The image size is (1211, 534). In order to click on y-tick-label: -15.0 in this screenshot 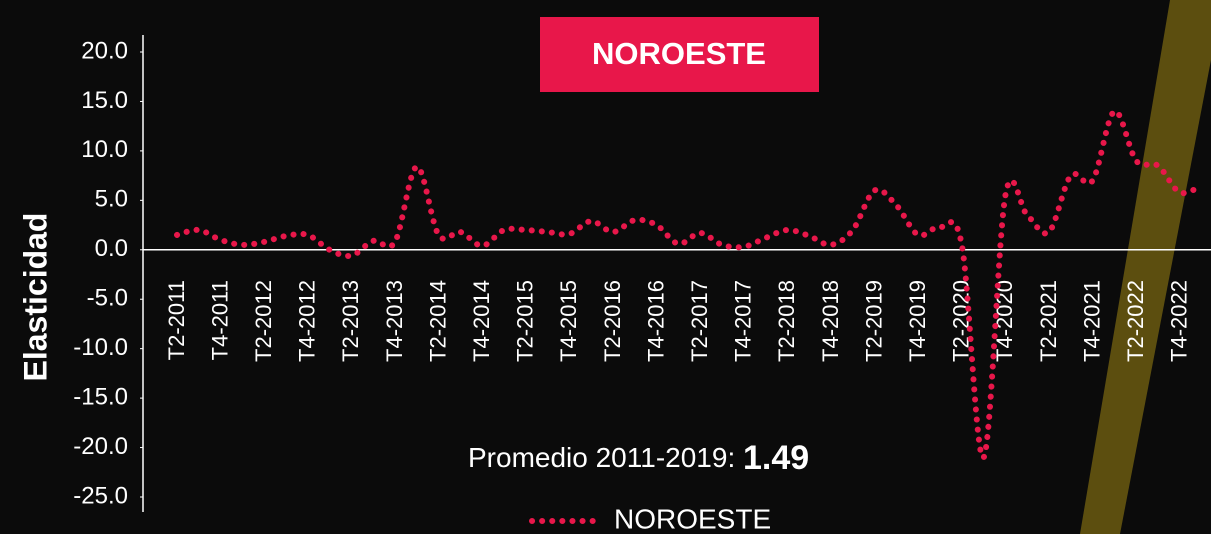, I will do `click(100, 396)`.